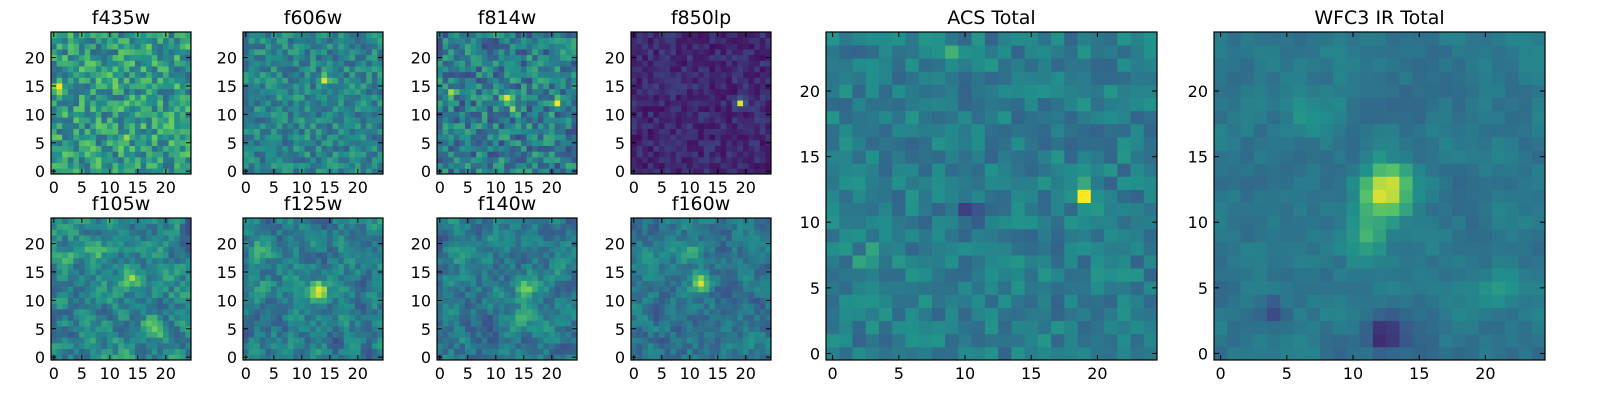 This screenshot has width=1600, height=400. I want to click on axes-frame, so click(121, 289).